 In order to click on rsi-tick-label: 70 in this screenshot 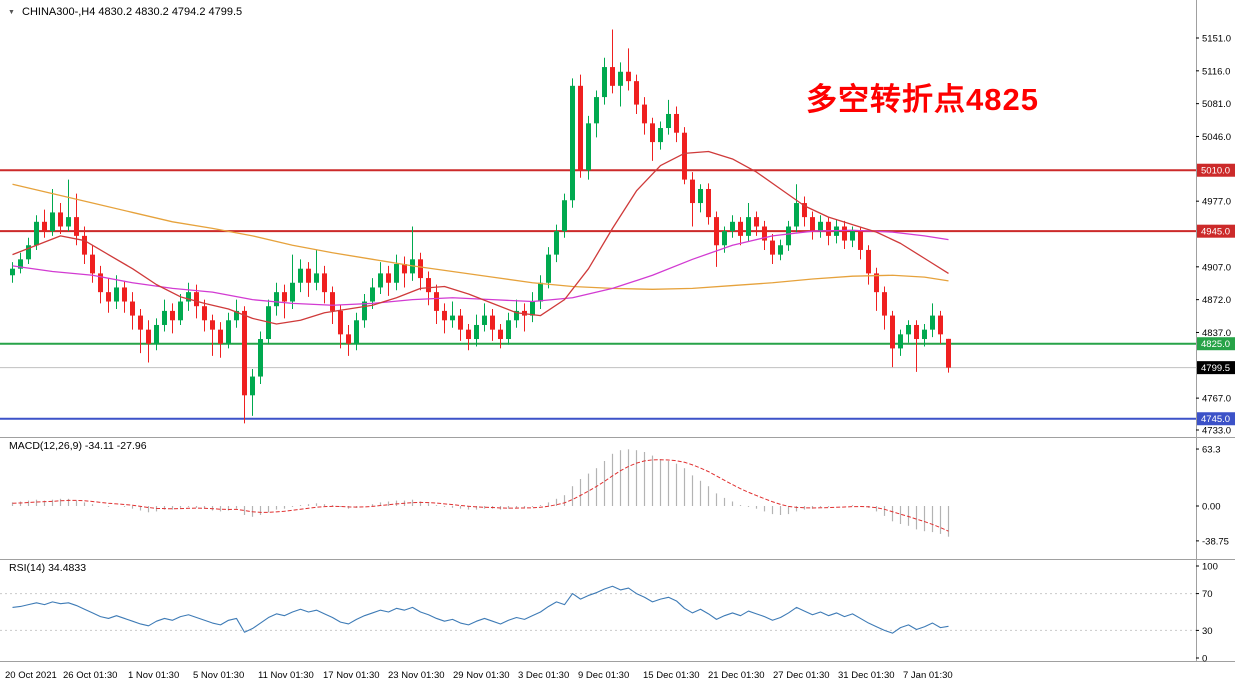, I will do `click(1207, 594)`.